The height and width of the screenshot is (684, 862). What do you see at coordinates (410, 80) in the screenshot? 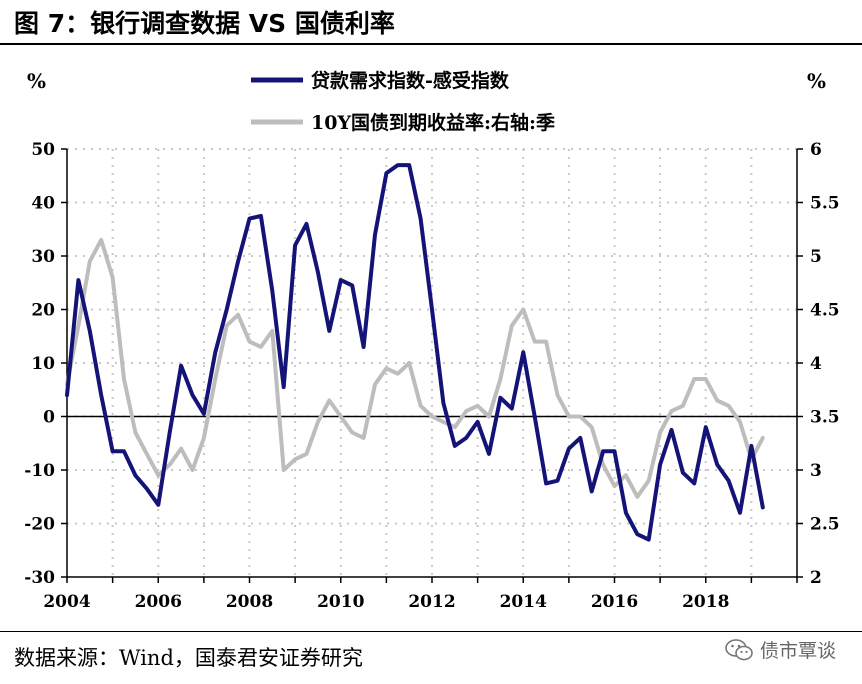
I see `legend-label: 贷款需求指数-感受指数` at bounding box center [410, 80].